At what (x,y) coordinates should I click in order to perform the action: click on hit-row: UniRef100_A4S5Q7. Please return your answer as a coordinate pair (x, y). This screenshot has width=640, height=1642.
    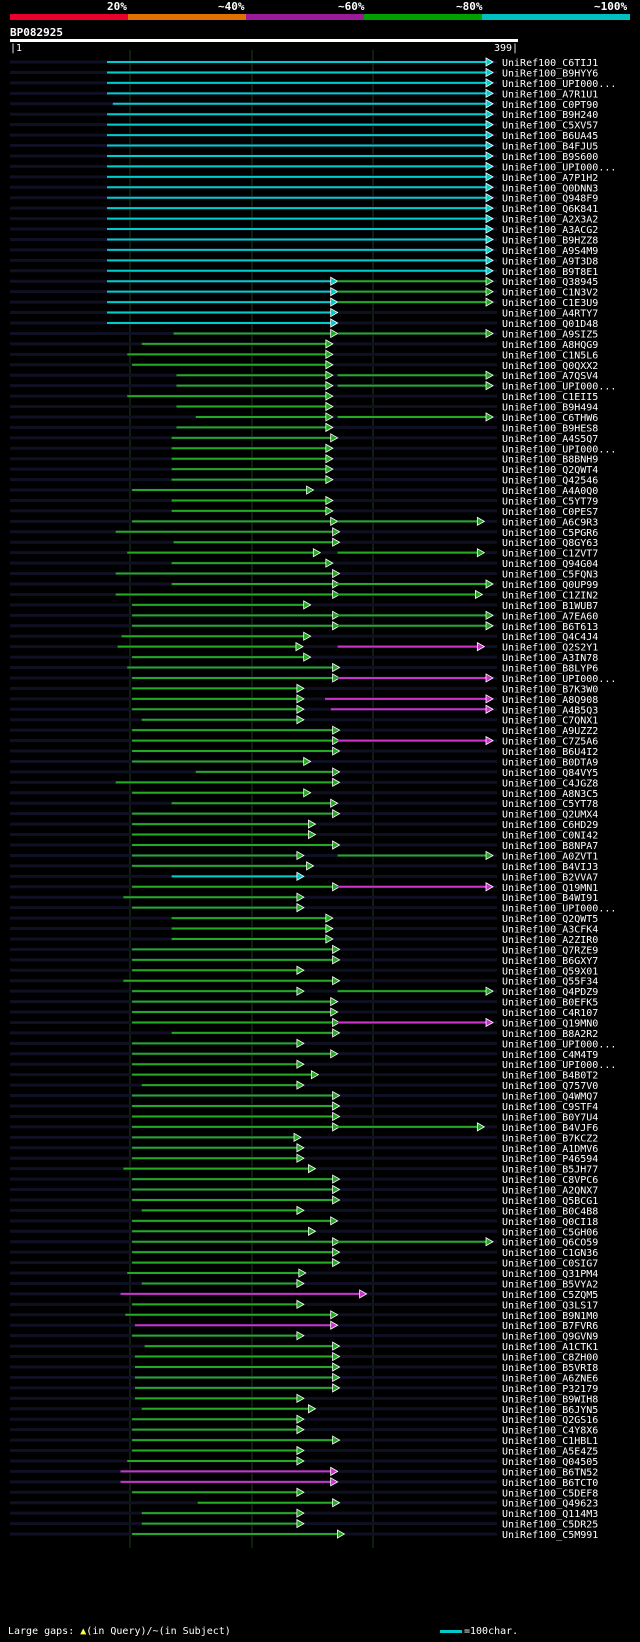
    Looking at the image, I should click on (304, 439).